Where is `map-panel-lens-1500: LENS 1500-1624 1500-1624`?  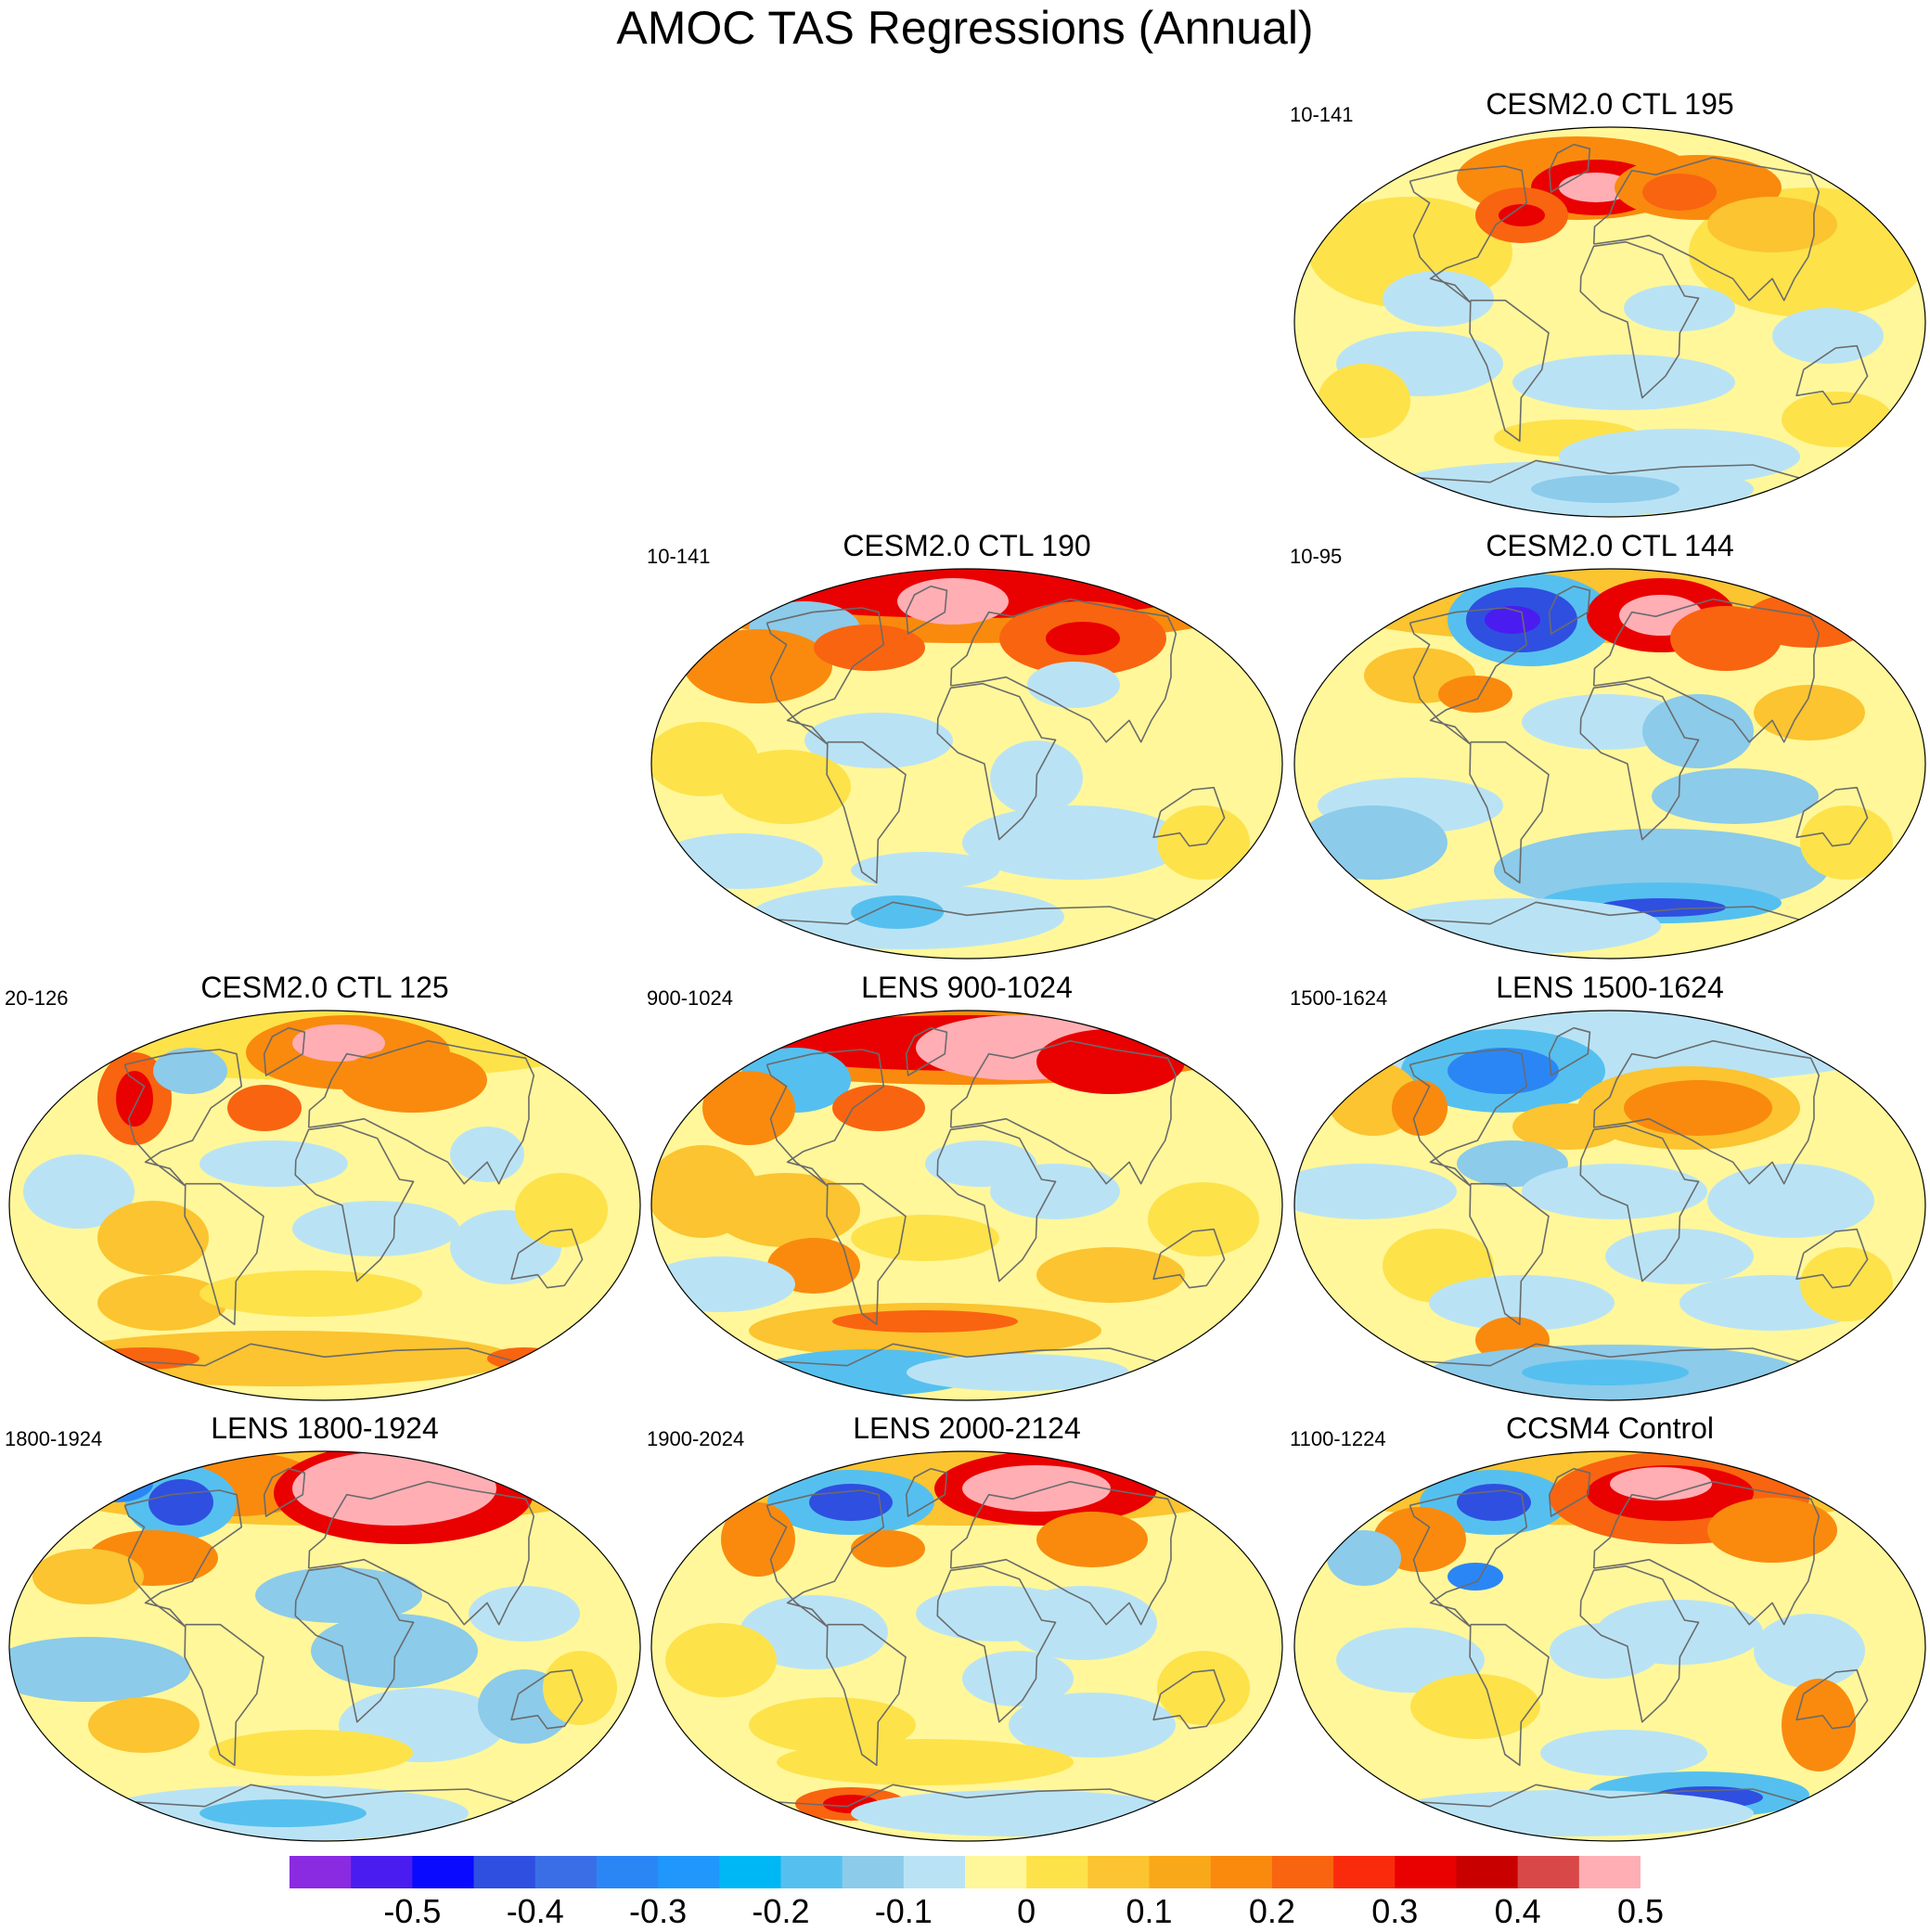
map-panel-lens-1500: LENS 1500-1624 1500-1624 is located at coordinates (1610, 1187).